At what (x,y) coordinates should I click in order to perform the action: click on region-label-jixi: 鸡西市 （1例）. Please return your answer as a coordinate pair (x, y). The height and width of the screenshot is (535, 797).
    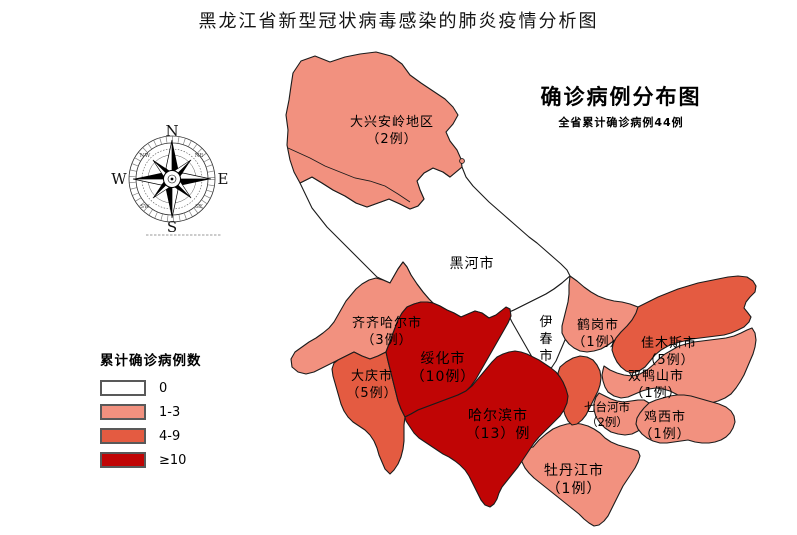
    Looking at the image, I should click on (664, 427).